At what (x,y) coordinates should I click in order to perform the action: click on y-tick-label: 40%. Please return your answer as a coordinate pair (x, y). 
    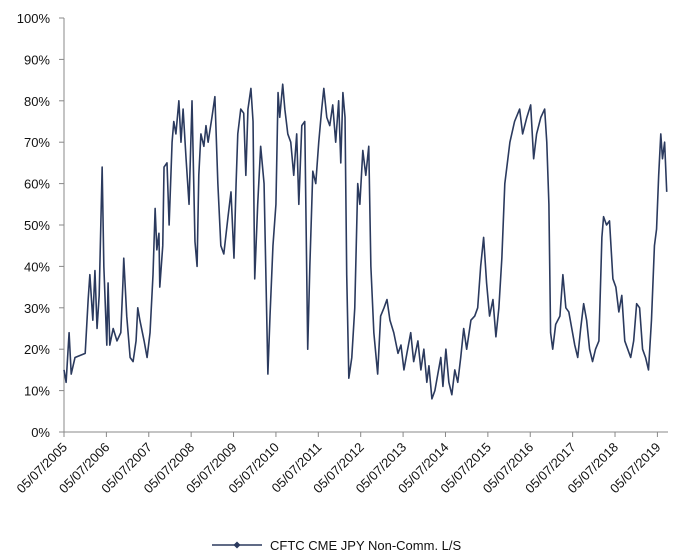
    Looking at the image, I should click on (37, 266).